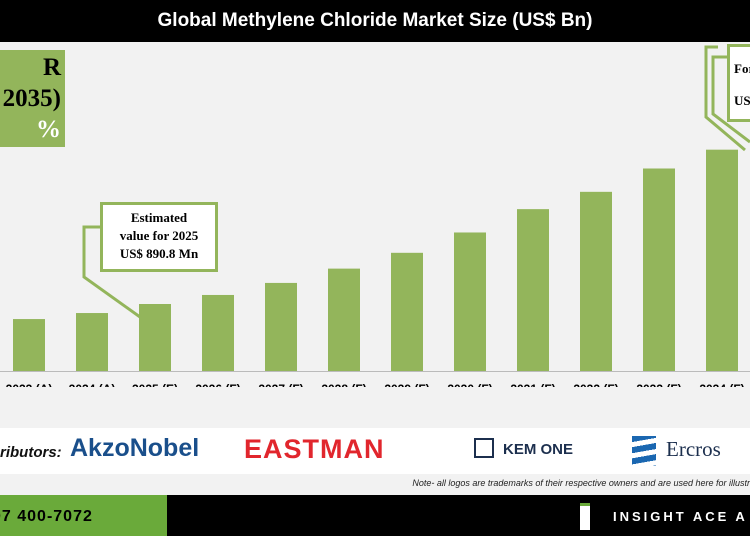 The height and width of the screenshot is (536, 750). What do you see at coordinates (29, 384) in the screenshot?
I see `x-tick-label: 2023 (A)` at bounding box center [29, 384].